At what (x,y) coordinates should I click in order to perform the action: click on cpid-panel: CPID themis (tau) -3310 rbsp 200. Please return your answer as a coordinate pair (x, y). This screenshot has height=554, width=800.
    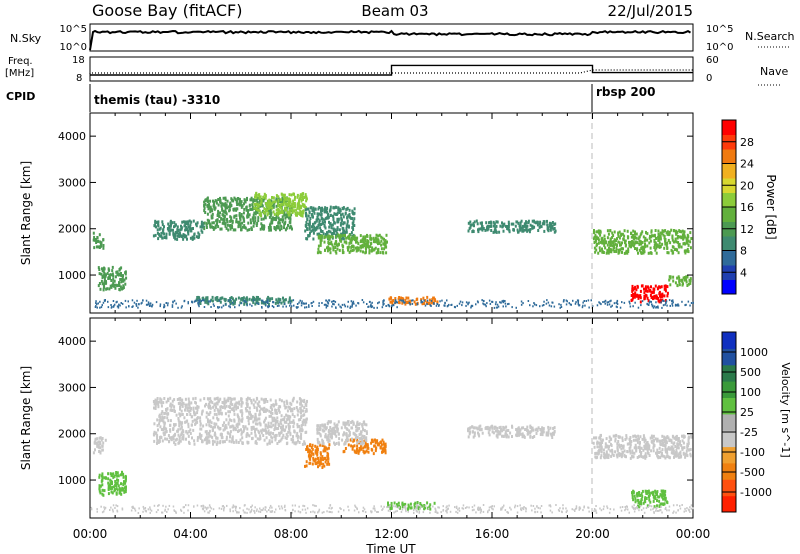
    Looking at the image, I should click on (330, 98).